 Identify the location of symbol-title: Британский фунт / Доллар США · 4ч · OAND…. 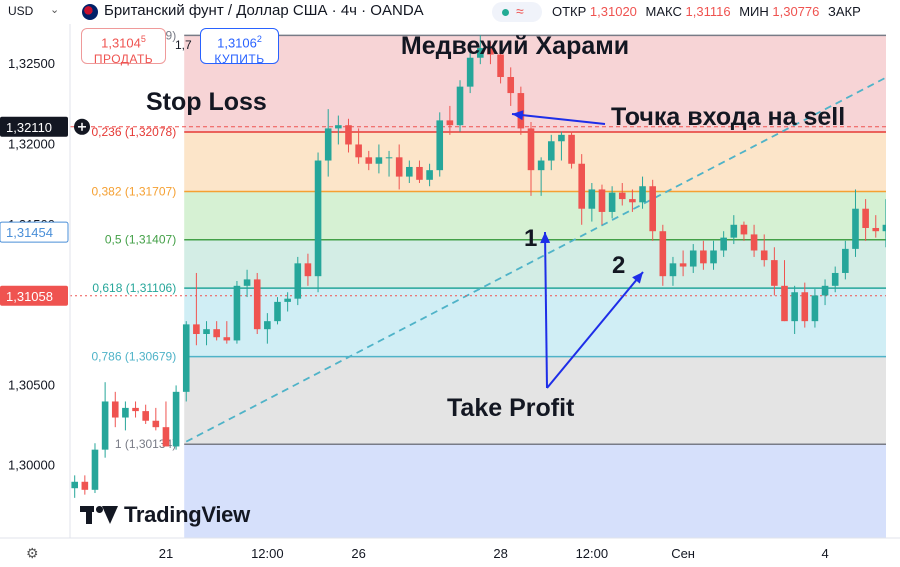
(264, 10).